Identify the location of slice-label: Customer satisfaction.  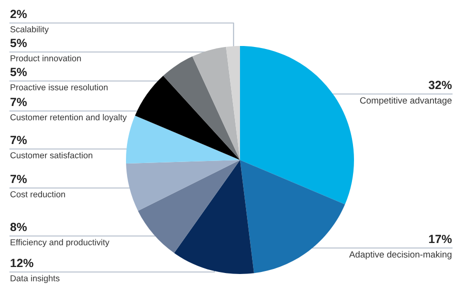
(51, 155).